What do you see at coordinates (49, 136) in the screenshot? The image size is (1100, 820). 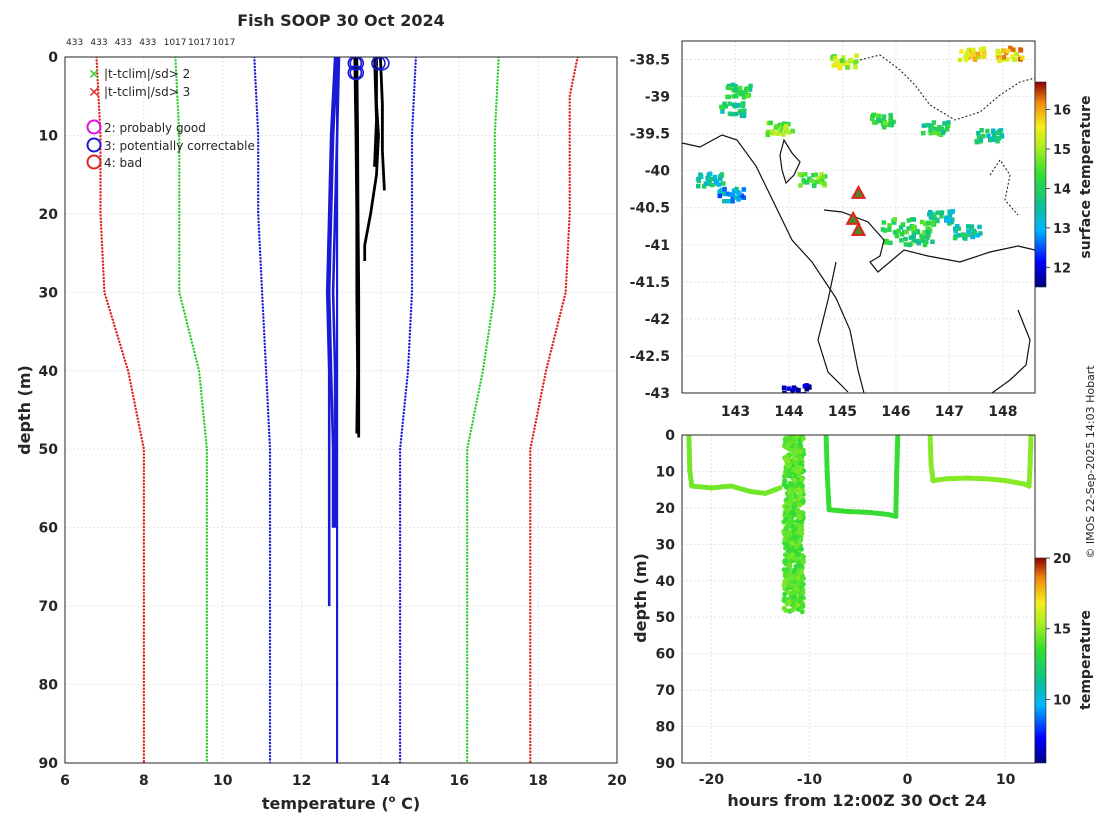 I see `main-ytick-label: 10` at bounding box center [49, 136].